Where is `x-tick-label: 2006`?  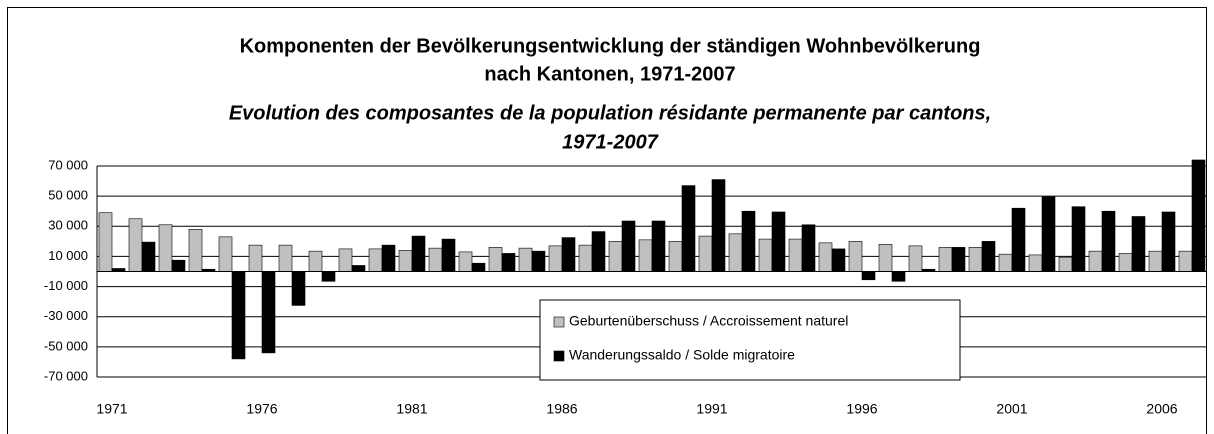 x-tick-label: 2006 is located at coordinates (1161, 409).